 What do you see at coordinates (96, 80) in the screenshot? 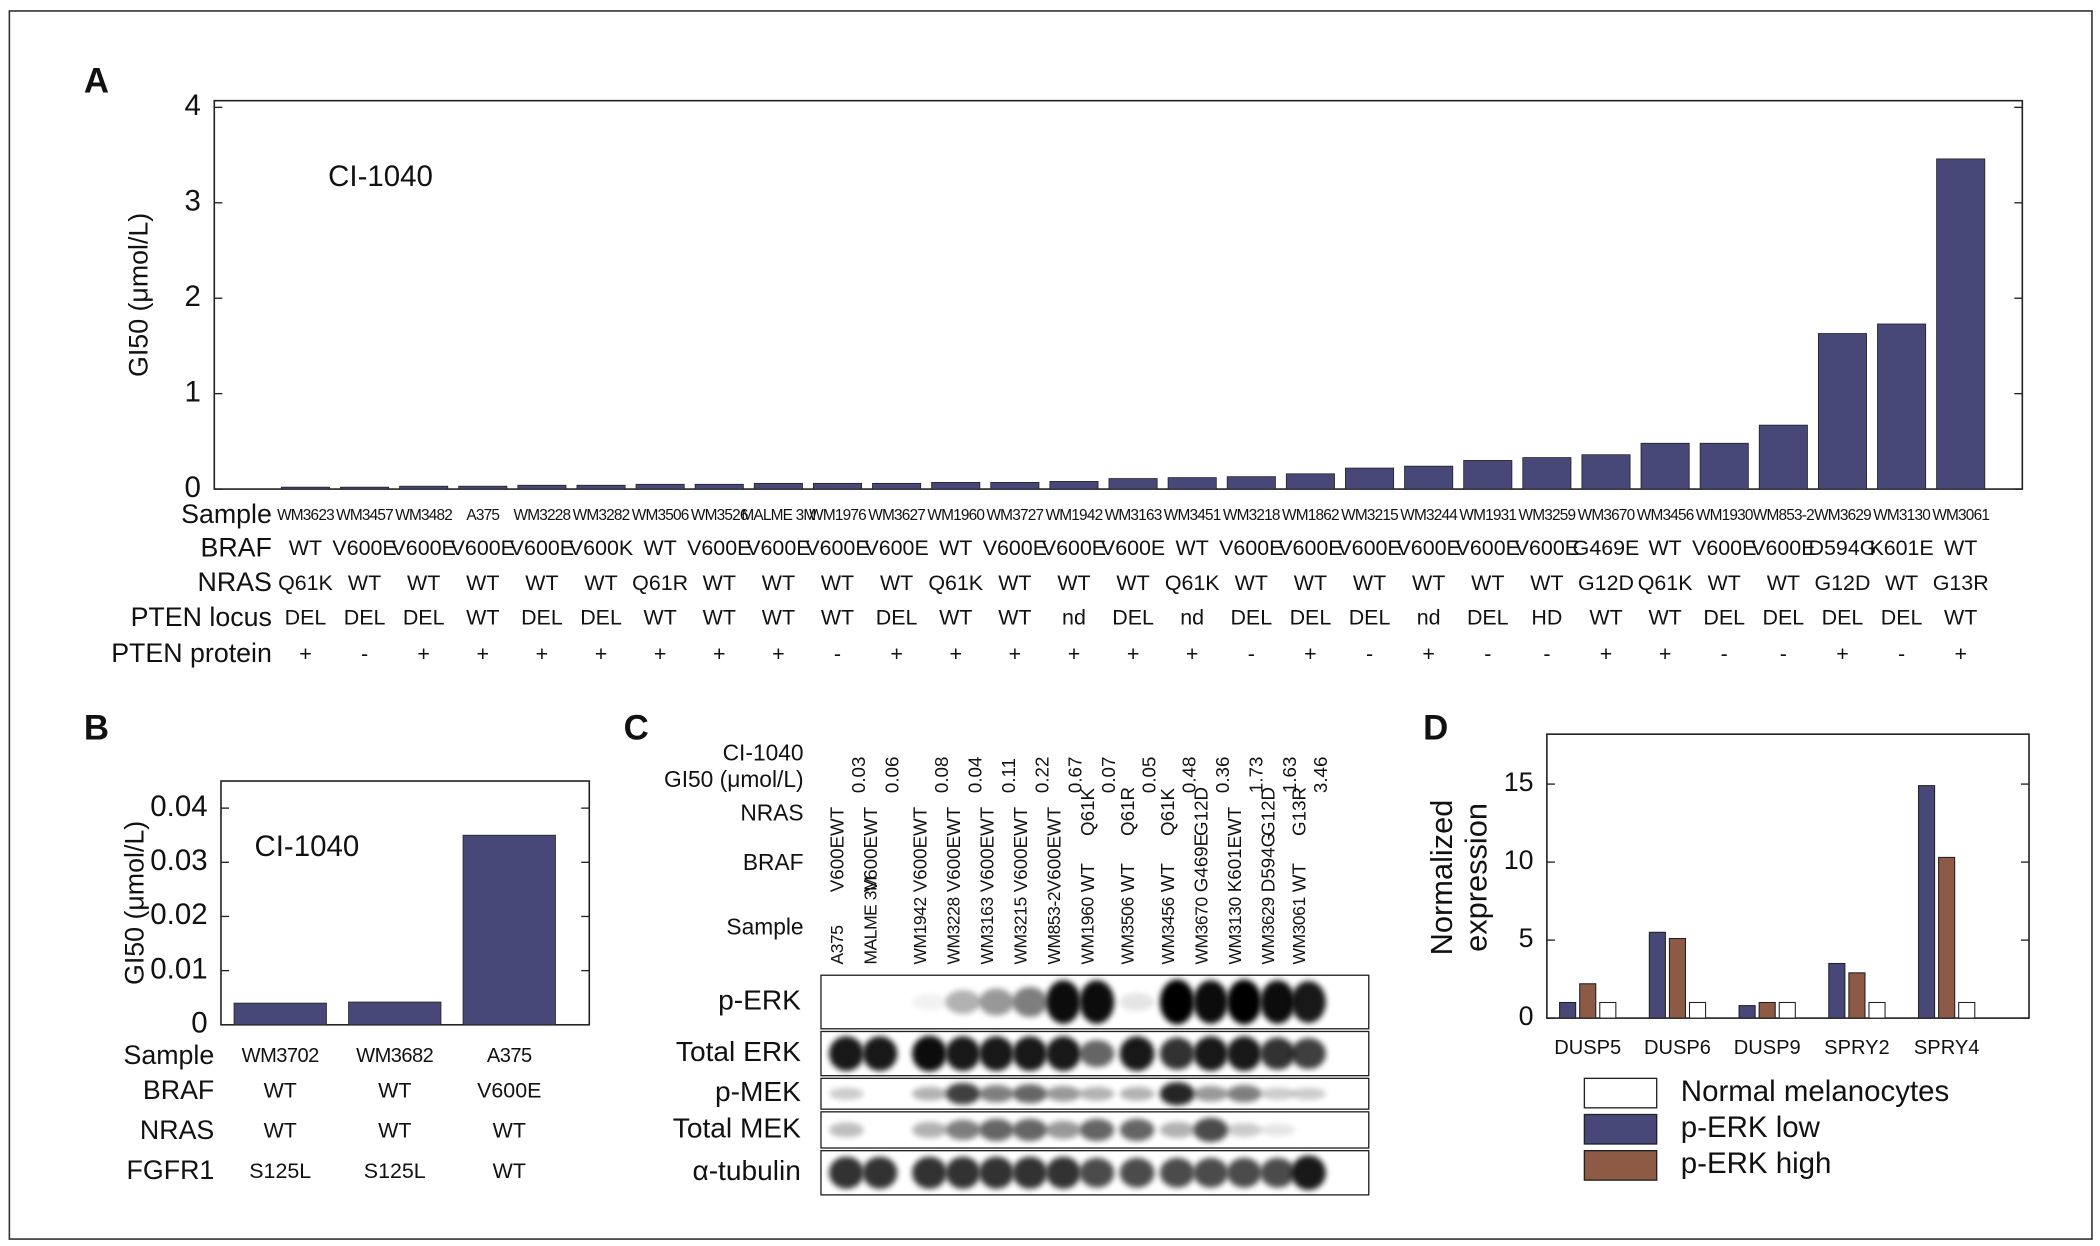
I see `panel-label: A` at bounding box center [96, 80].